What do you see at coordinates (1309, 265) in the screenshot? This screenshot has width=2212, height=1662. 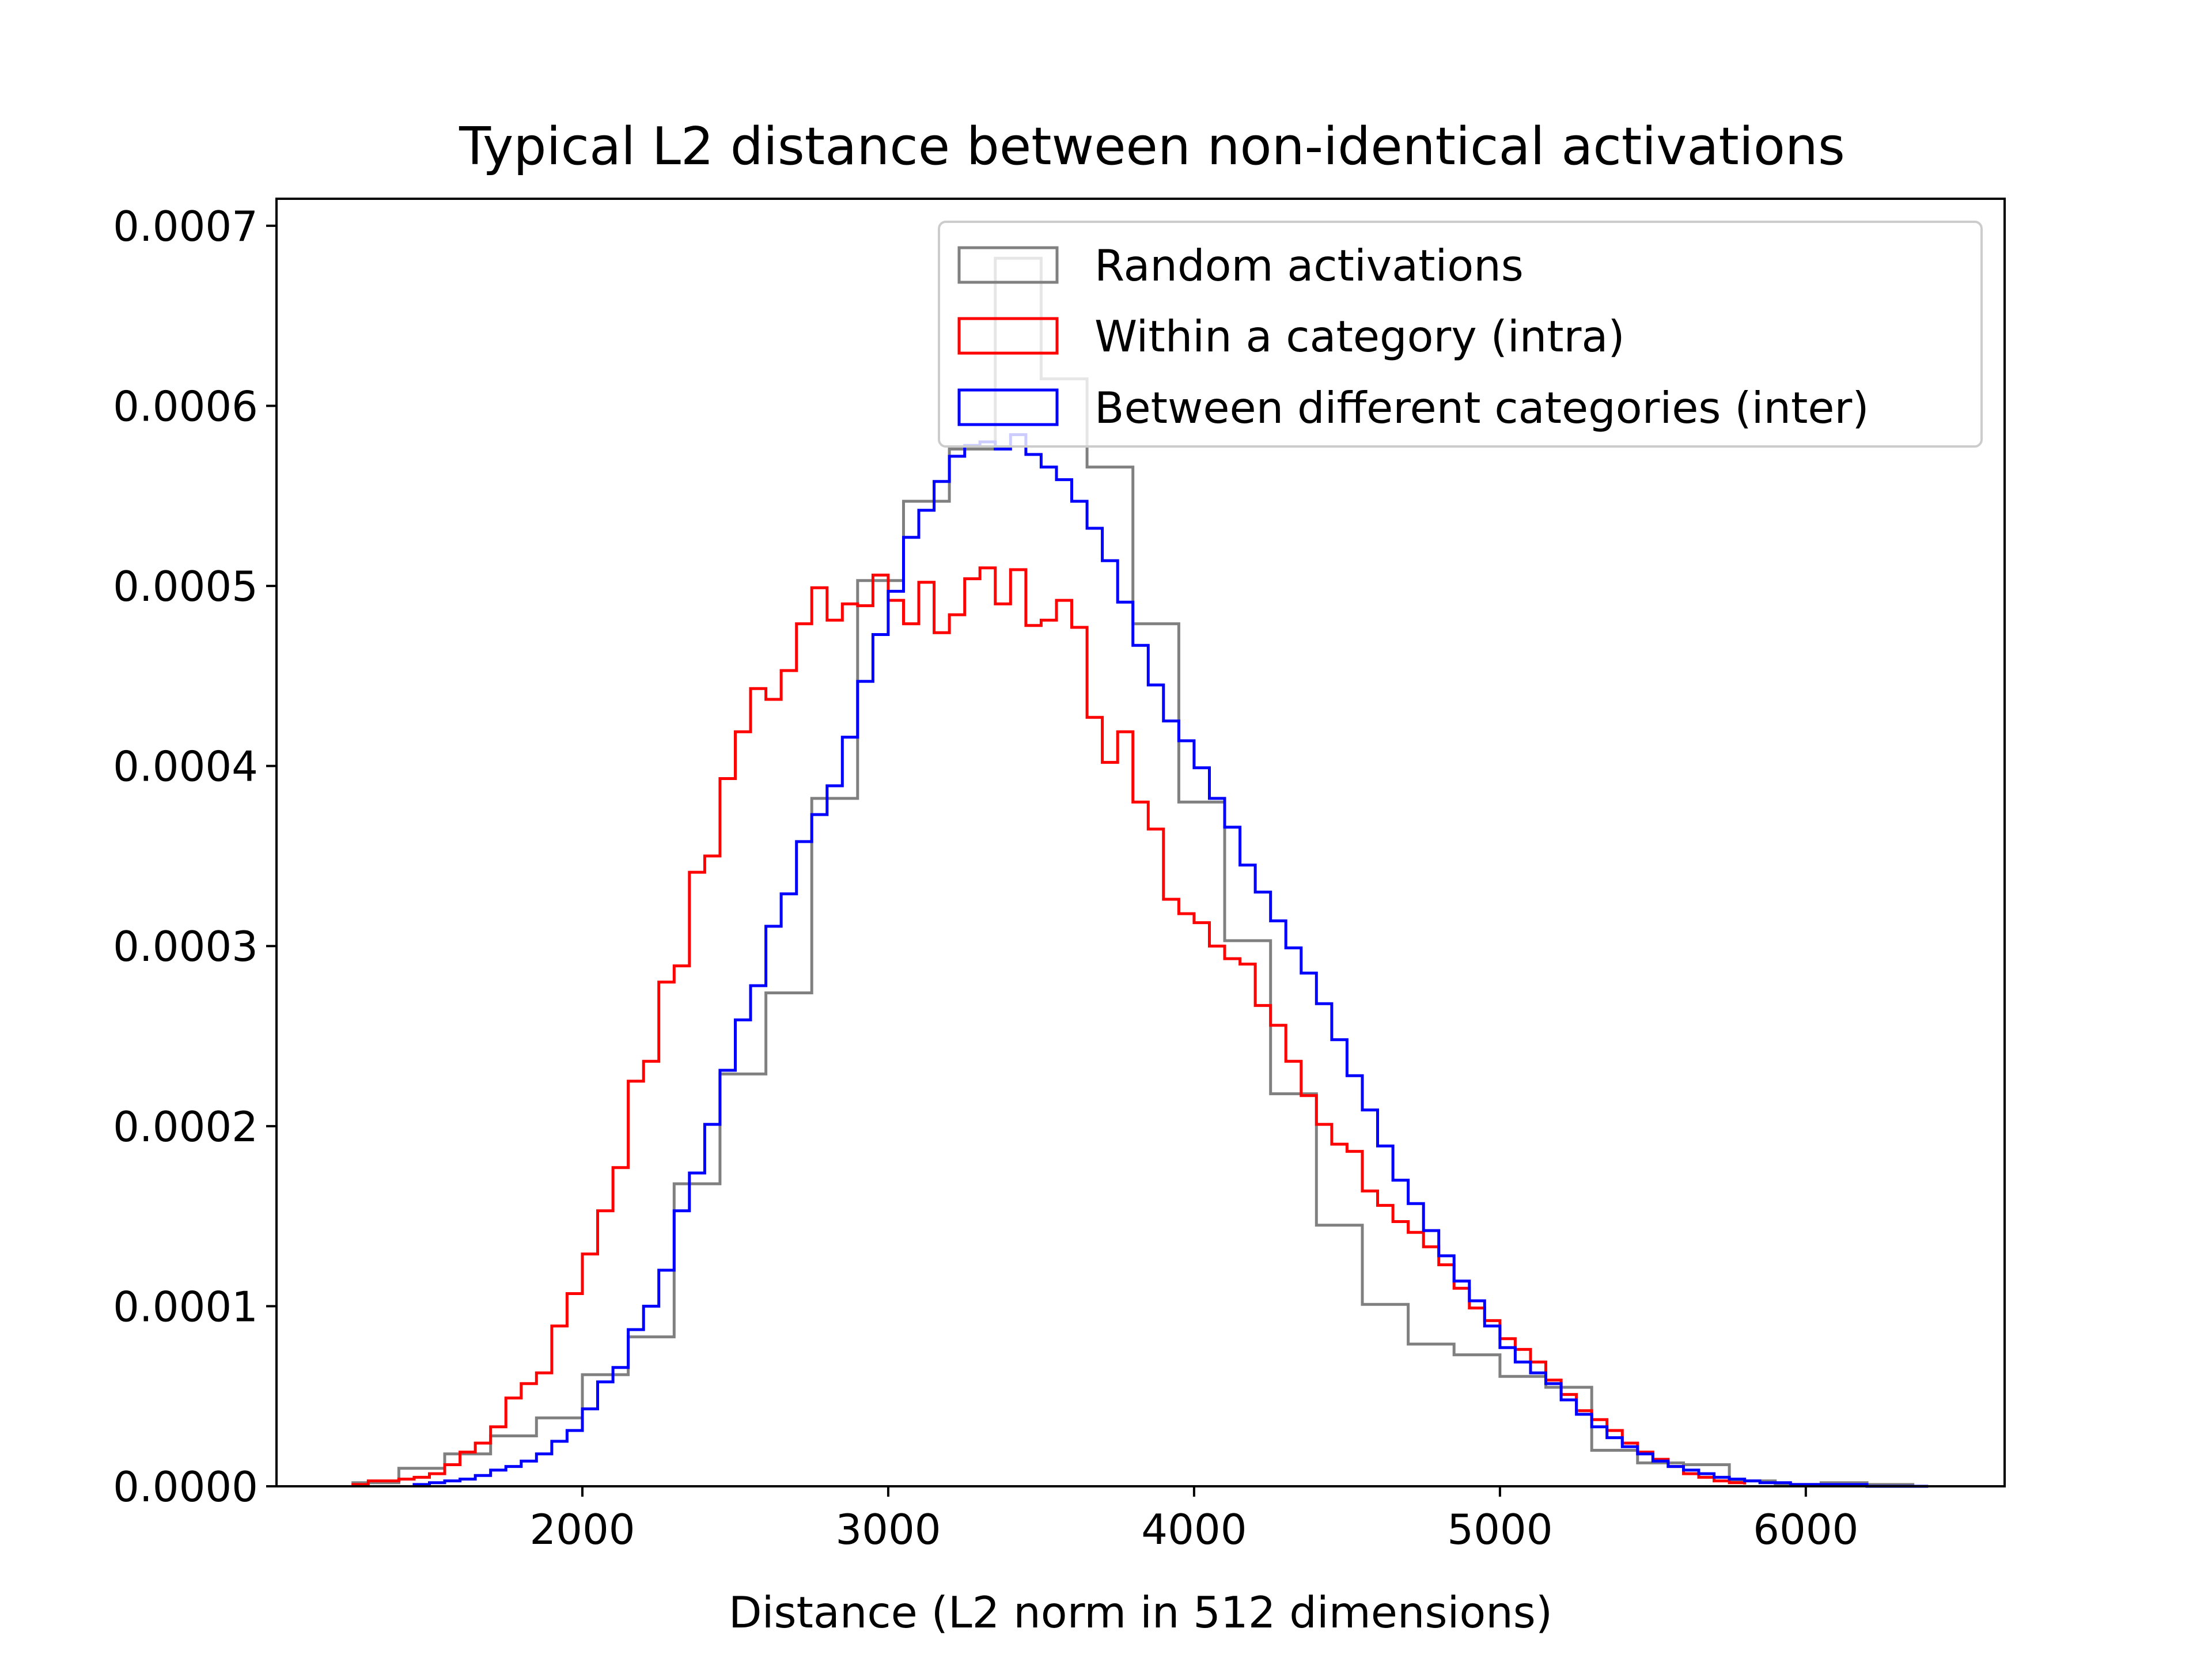 I see `legend-label-random: Random activations` at bounding box center [1309, 265].